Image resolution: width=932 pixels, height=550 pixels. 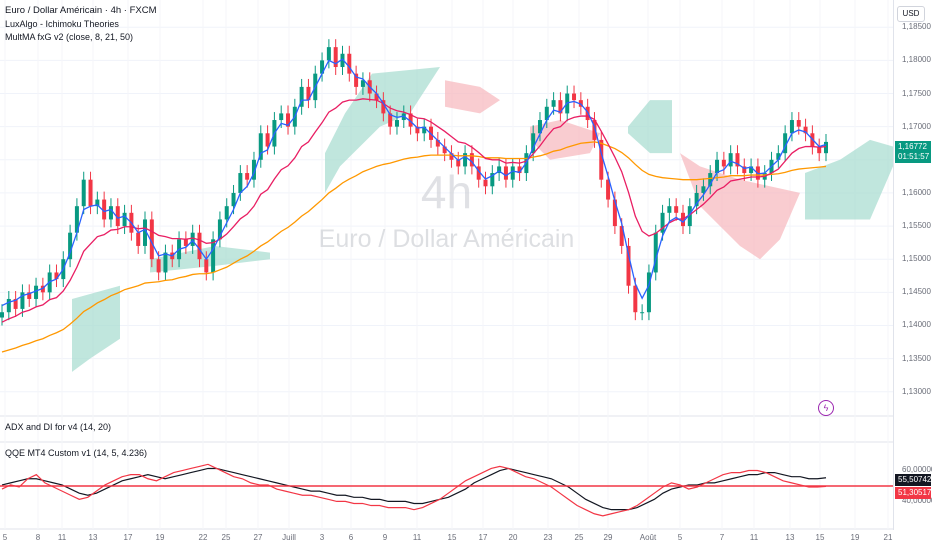 What do you see at coordinates (608, 537) in the screenshot?
I see `time-tick-label: 29` at bounding box center [608, 537].